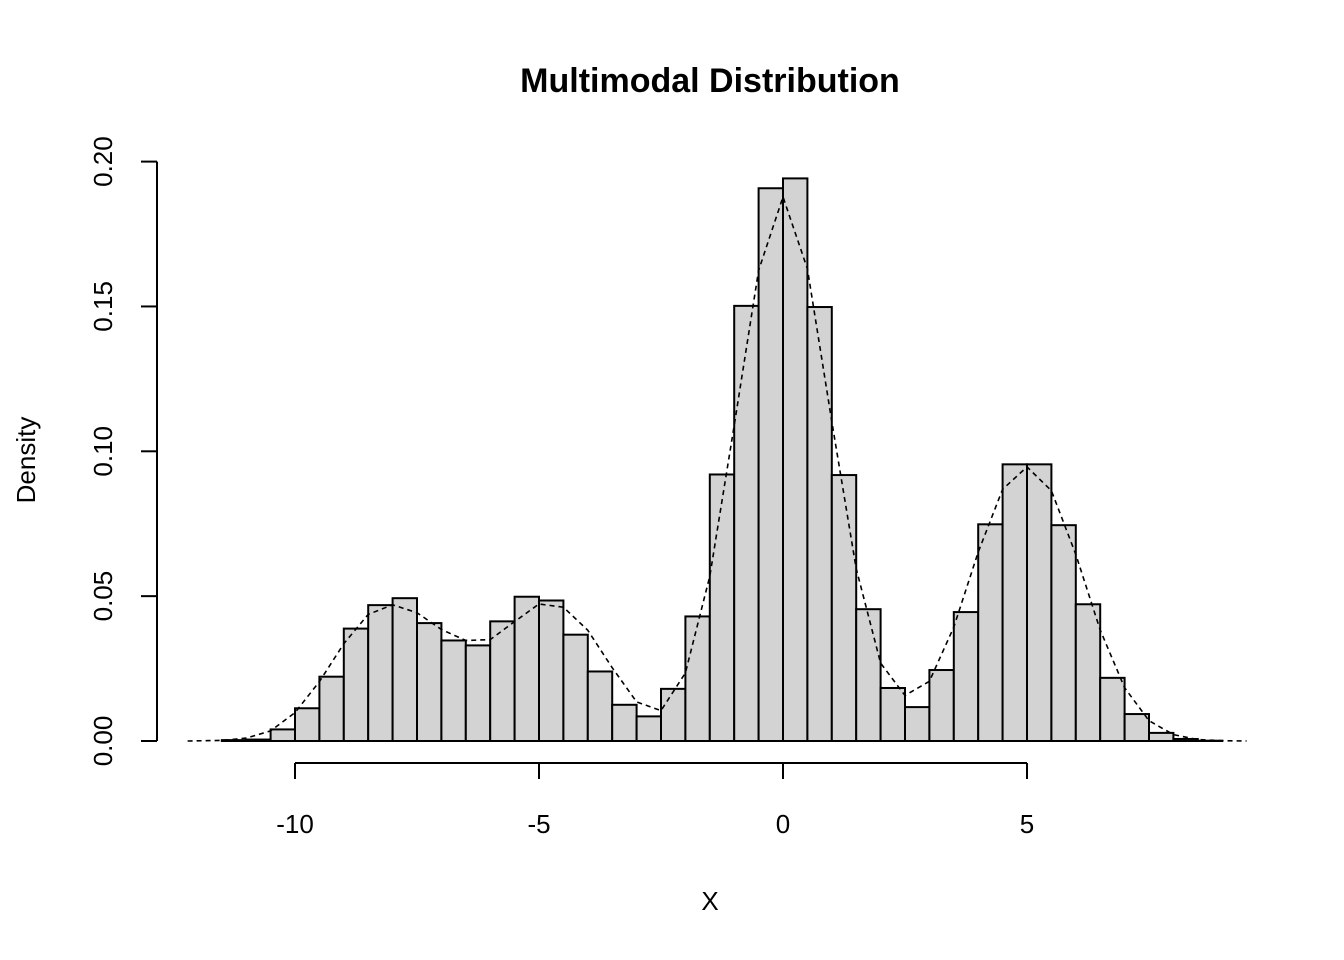 This screenshot has width=1344, height=960. Describe the element at coordinates (103, 306) in the screenshot. I see `y-tick-label: 0.15` at that location.